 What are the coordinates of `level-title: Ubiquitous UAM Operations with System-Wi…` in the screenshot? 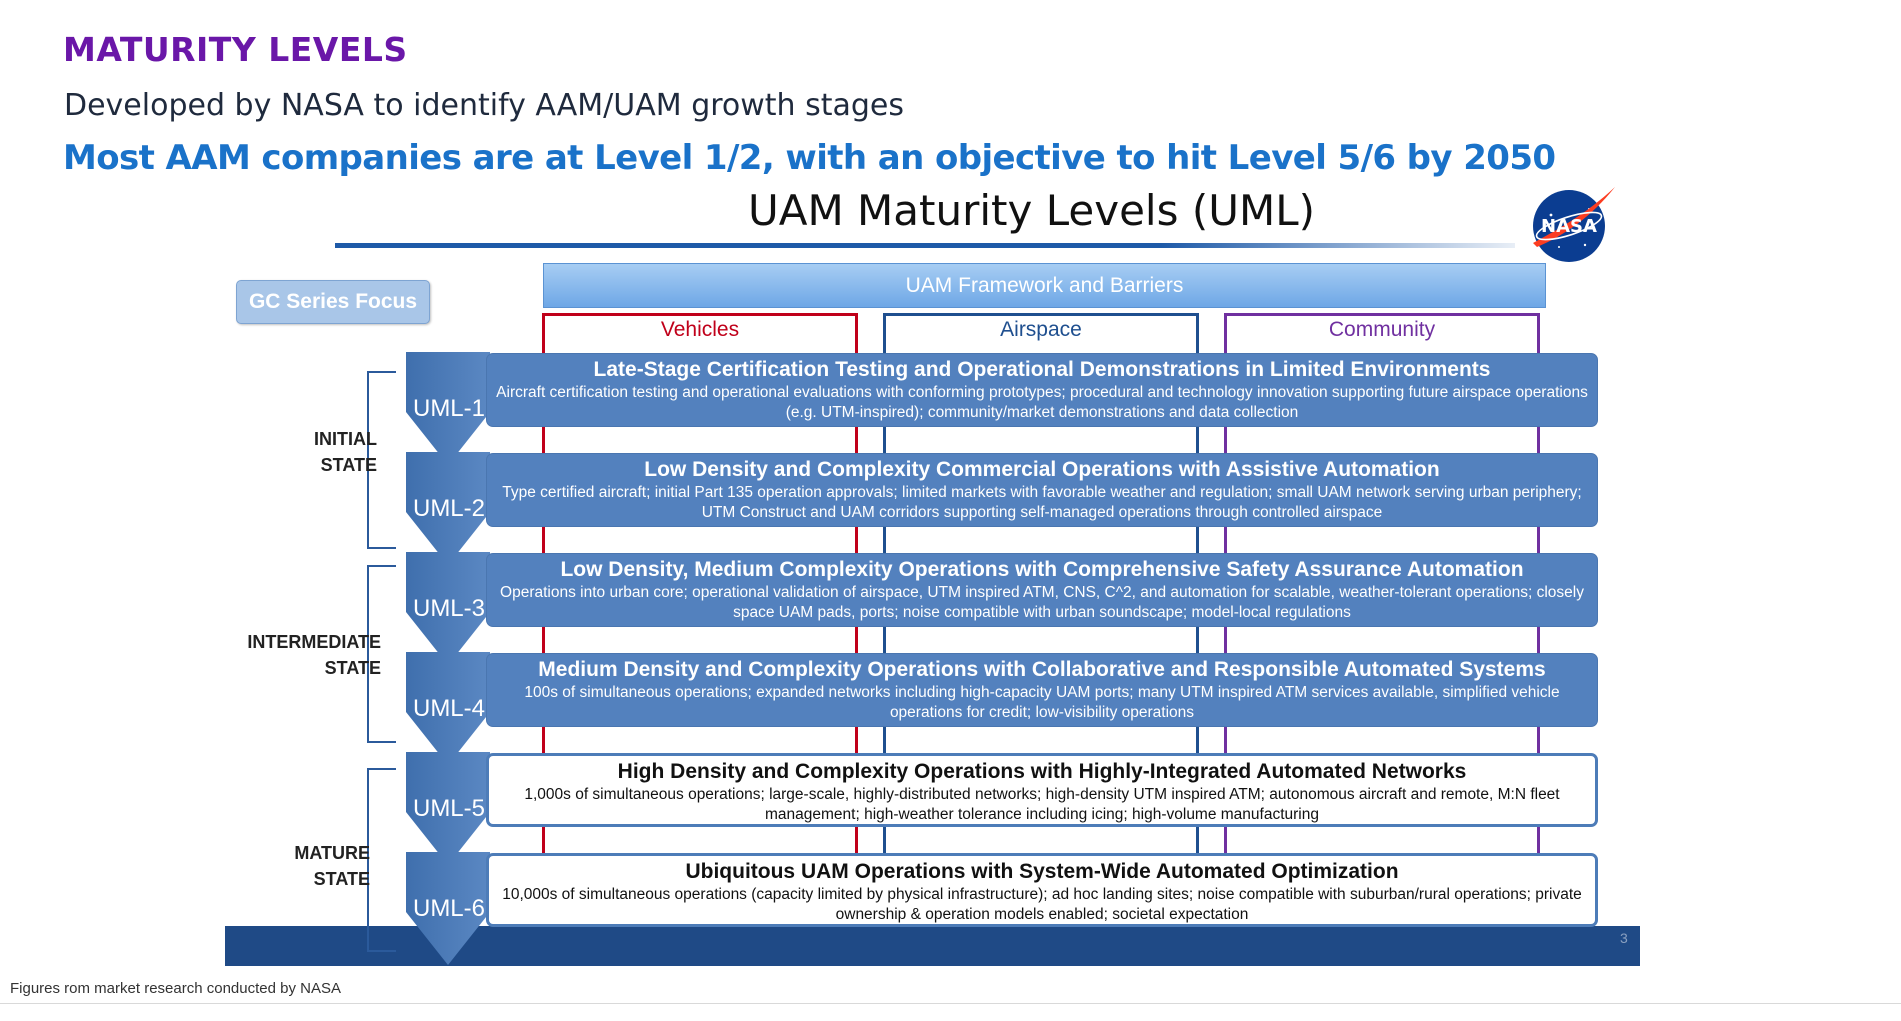 It's located at (1042, 871).